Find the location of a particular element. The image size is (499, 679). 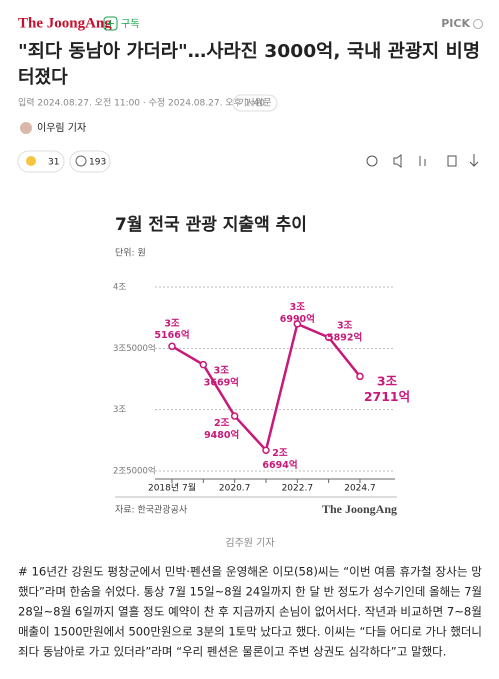

likes: 31 is located at coordinates (53, 163).